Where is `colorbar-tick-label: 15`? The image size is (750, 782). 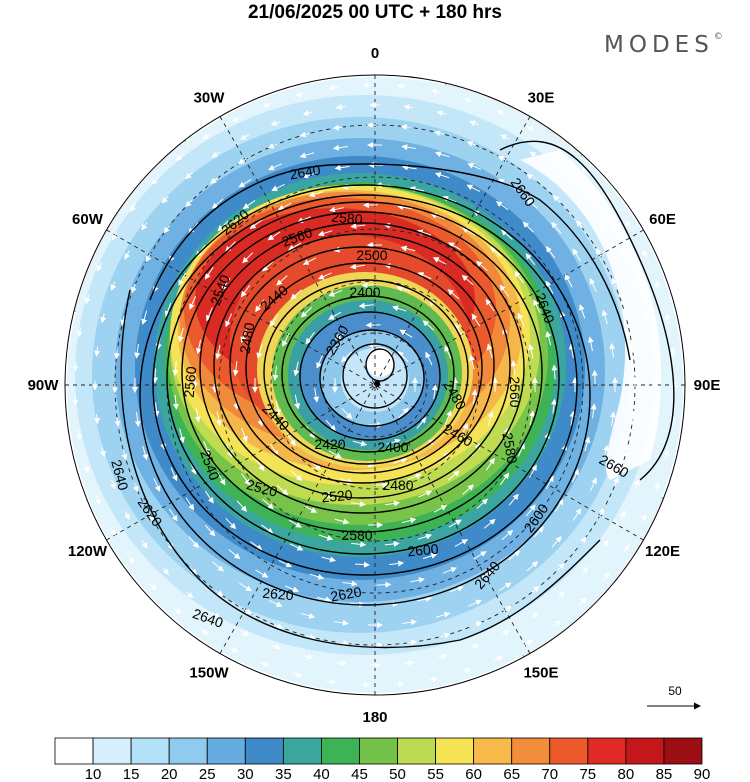
colorbar-tick-label: 15 is located at coordinates (131, 774).